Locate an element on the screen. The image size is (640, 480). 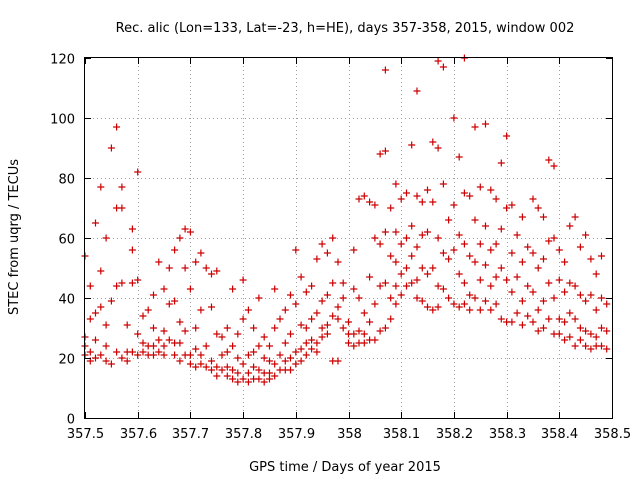
x-tick-label: 358.1 is located at coordinates (401, 434).